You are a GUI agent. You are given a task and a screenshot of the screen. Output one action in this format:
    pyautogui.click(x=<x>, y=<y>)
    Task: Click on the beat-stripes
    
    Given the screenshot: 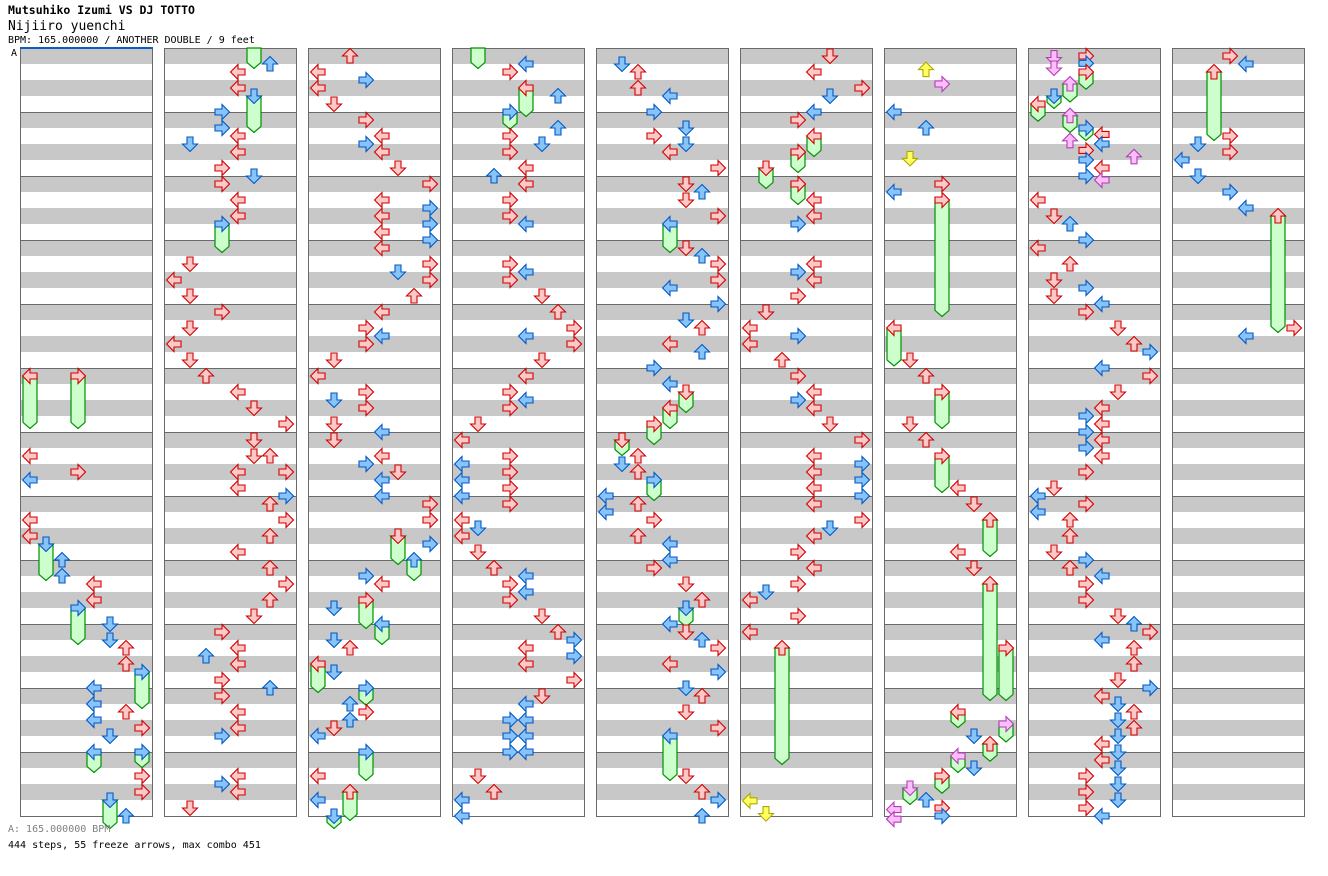 What is the action you would take?
    pyautogui.click(x=518, y=424)
    